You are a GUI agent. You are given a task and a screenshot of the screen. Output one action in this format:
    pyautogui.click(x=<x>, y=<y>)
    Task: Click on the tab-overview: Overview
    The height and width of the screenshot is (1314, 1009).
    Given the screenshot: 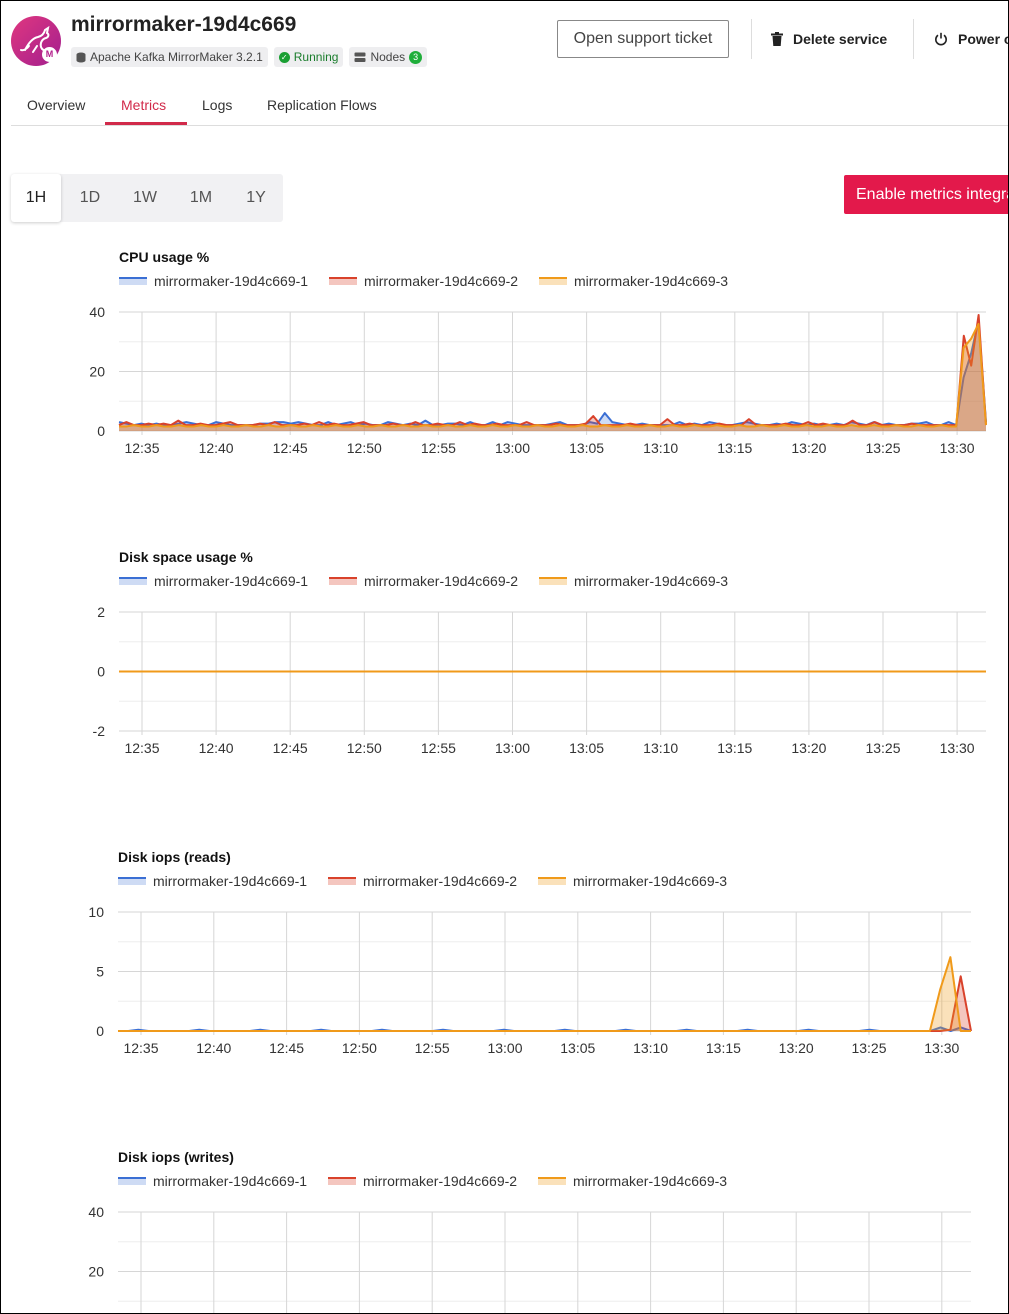 What is the action you would take?
    pyautogui.click(x=56, y=105)
    